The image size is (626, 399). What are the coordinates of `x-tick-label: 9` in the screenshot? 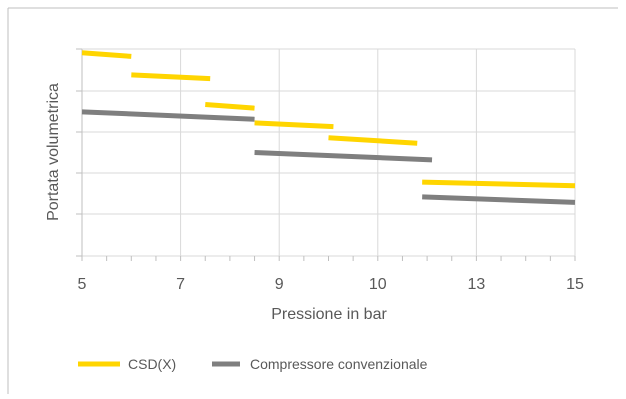 It's located at (279, 284).